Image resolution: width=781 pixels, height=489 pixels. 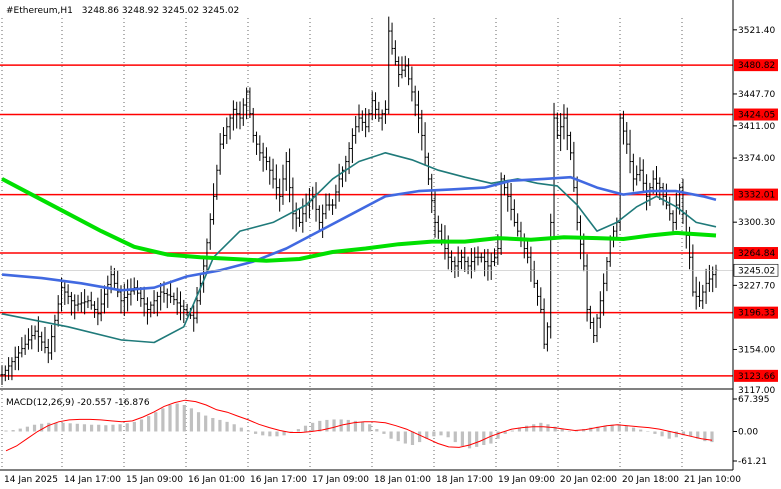 I want to click on x-tick-label: 20 Jan 18:00, so click(x=650, y=480).